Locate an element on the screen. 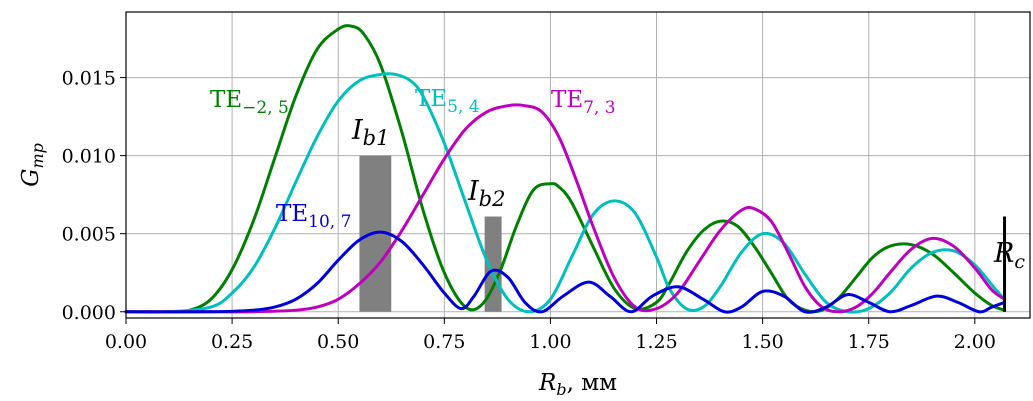 The width and height of the screenshot is (1033, 401). bar-label: Ib2 is located at coordinates (486, 193).